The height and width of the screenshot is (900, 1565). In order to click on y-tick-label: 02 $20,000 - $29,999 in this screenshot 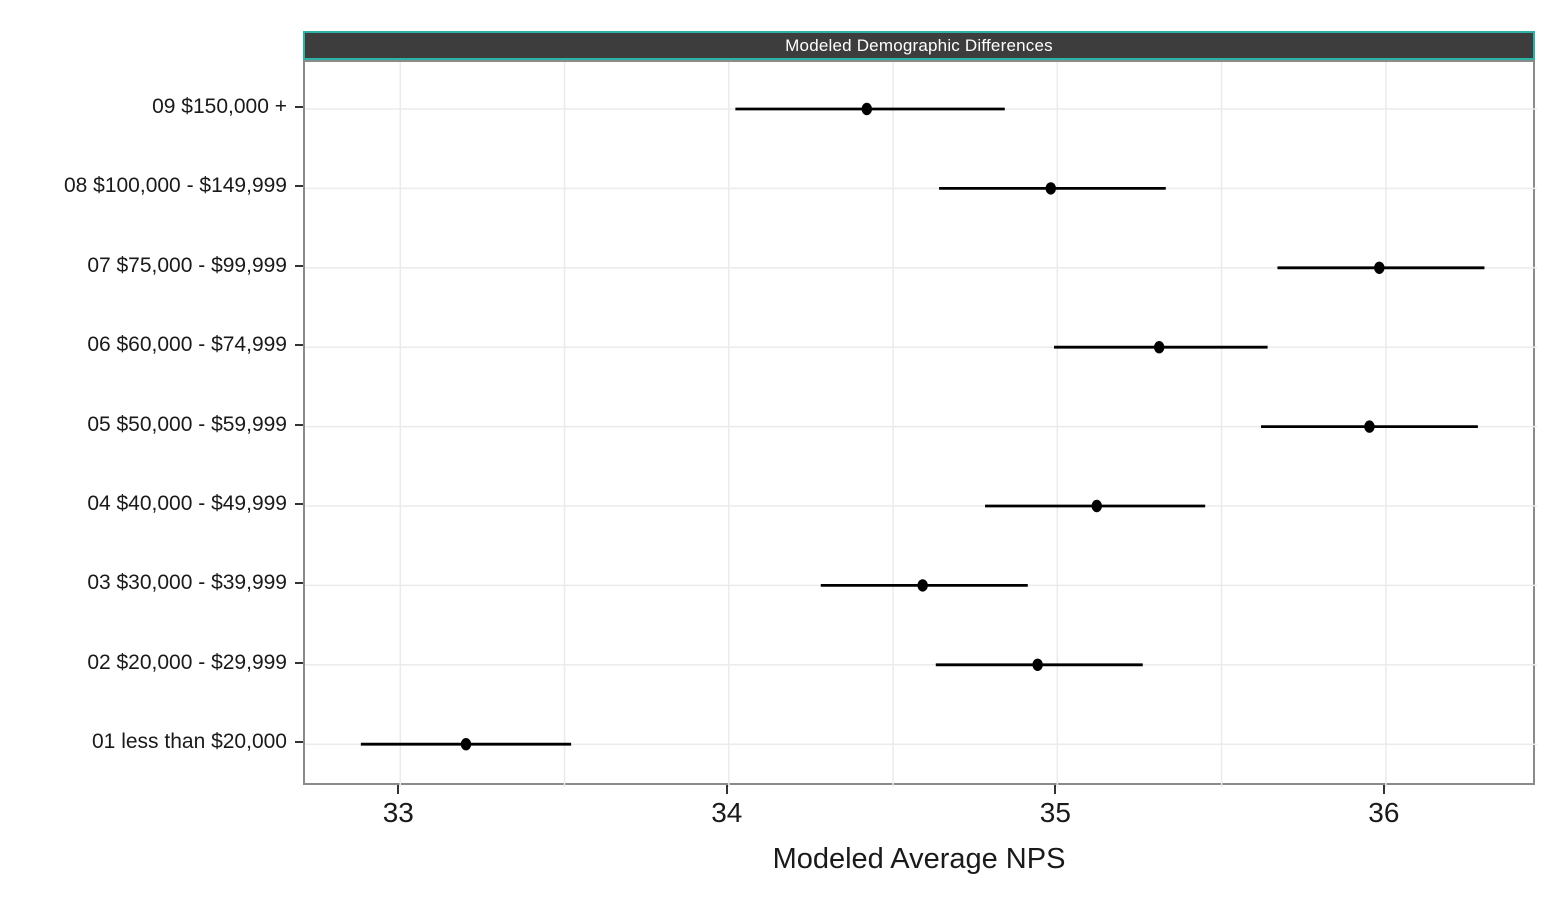, I will do `click(187, 662)`.